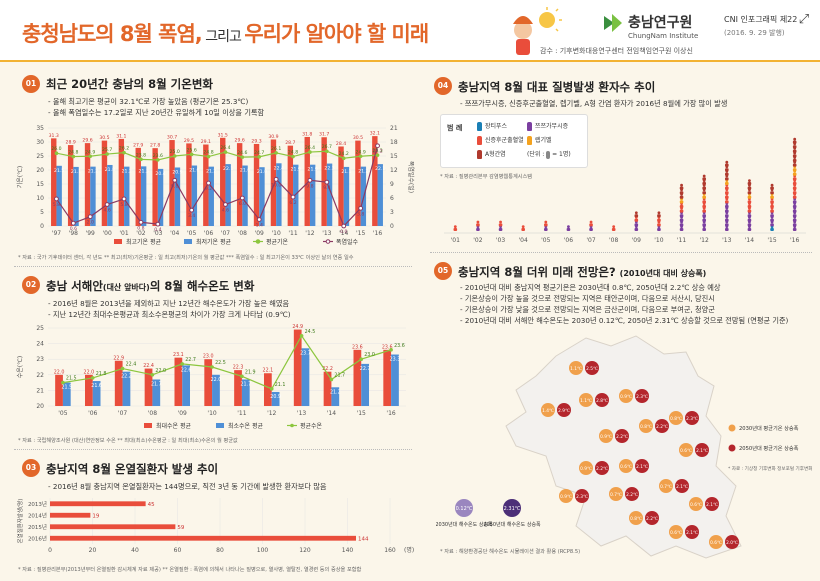 Image resolution: width=820 pixels, height=581 pixels. What do you see at coordinates (40, 406) in the screenshot?
I see `y-tick-label: 20` at bounding box center [40, 406].